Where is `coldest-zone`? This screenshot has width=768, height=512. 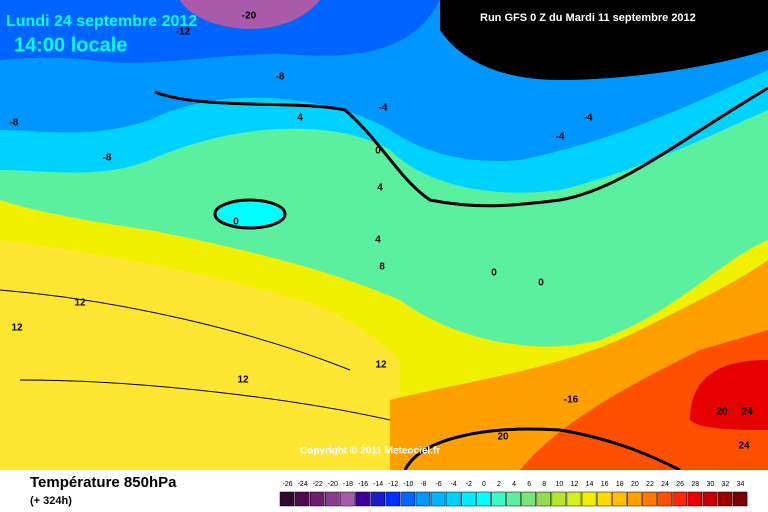
coldest-zone is located at coordinates (250, 14).